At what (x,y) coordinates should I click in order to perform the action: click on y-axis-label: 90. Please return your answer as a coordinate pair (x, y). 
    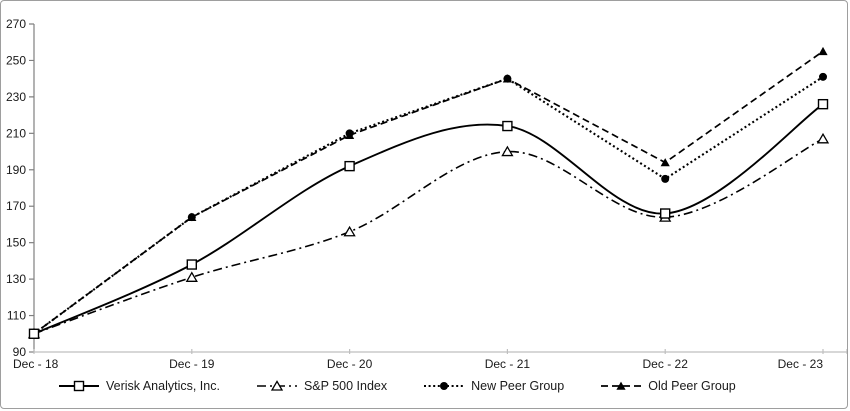
    Looking at the image, I should click on (20, 352).